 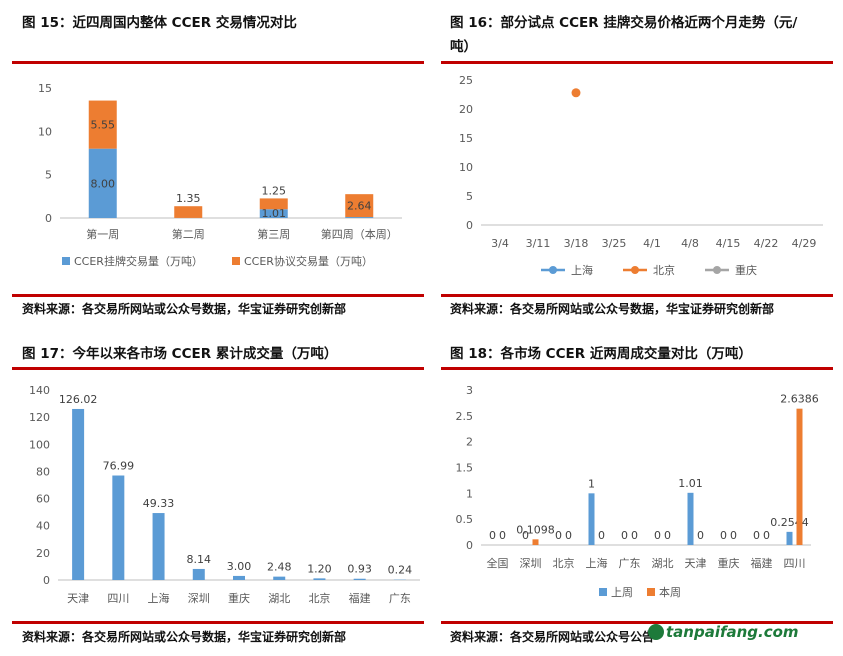 What do you see at coordinates (102, 183) in the screenshot?
I see `fig15-bar-listed` at bounding box center [102, 183].